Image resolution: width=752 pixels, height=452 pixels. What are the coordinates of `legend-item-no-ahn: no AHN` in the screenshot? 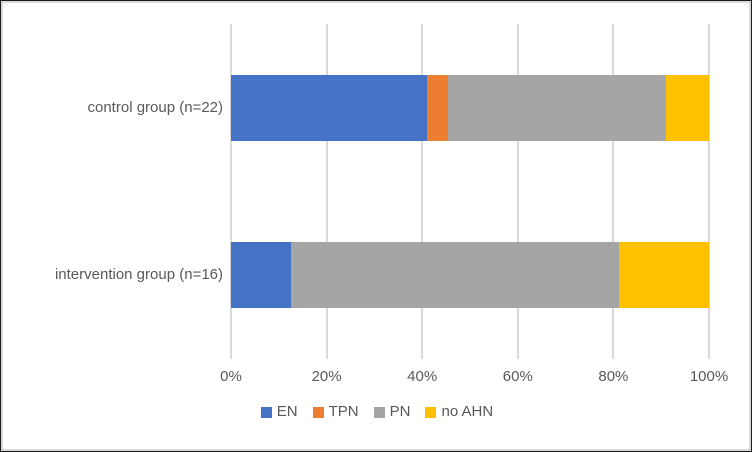 It's located at (459, 412).